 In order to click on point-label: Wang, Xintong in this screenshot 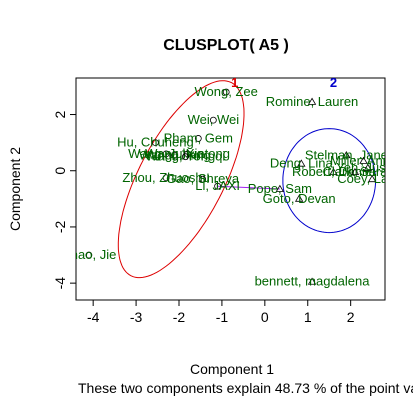, I will do `click(187, 153)`.